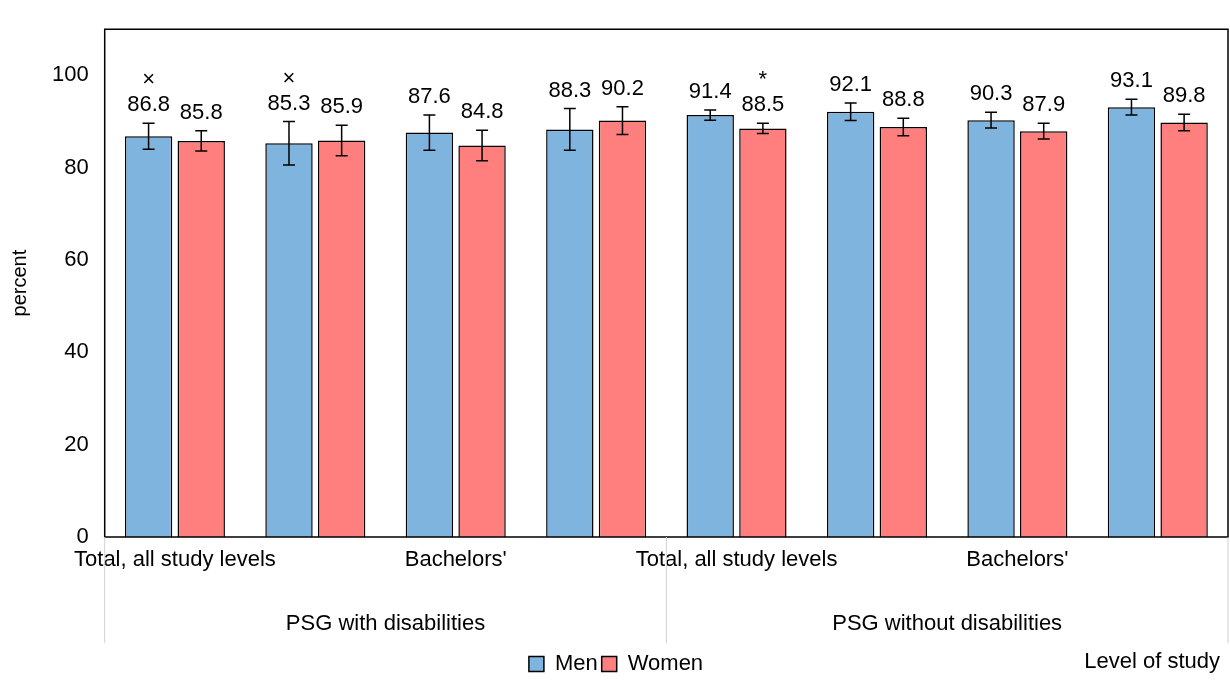 This screenshot has width=1230, height=685. Describe the element at coordinates (429, 96) in the screenshot. I see `data-label: 87.6` at that location.